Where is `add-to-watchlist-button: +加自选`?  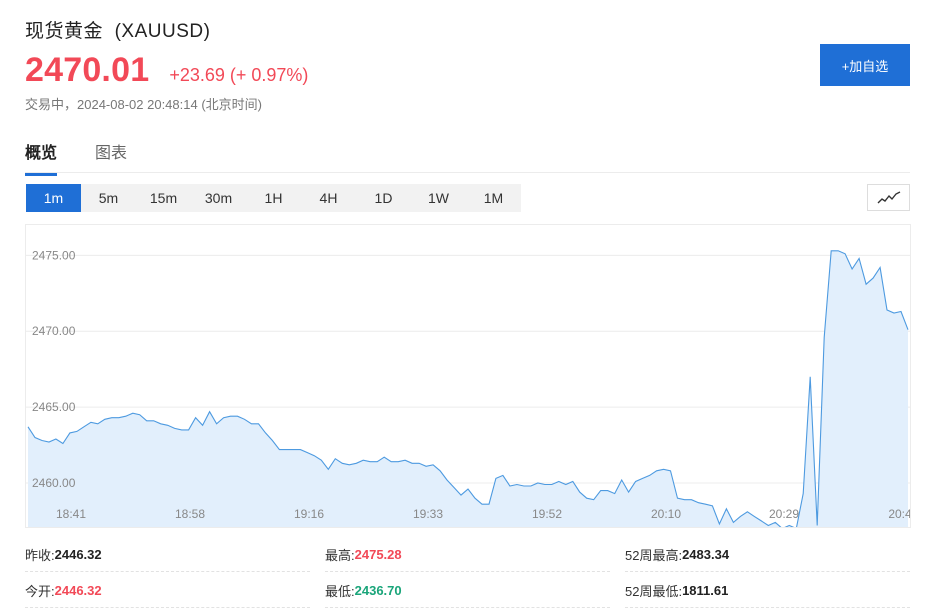
add-to-watchlist-button: +加自选 is located at coordinates (865, 65).